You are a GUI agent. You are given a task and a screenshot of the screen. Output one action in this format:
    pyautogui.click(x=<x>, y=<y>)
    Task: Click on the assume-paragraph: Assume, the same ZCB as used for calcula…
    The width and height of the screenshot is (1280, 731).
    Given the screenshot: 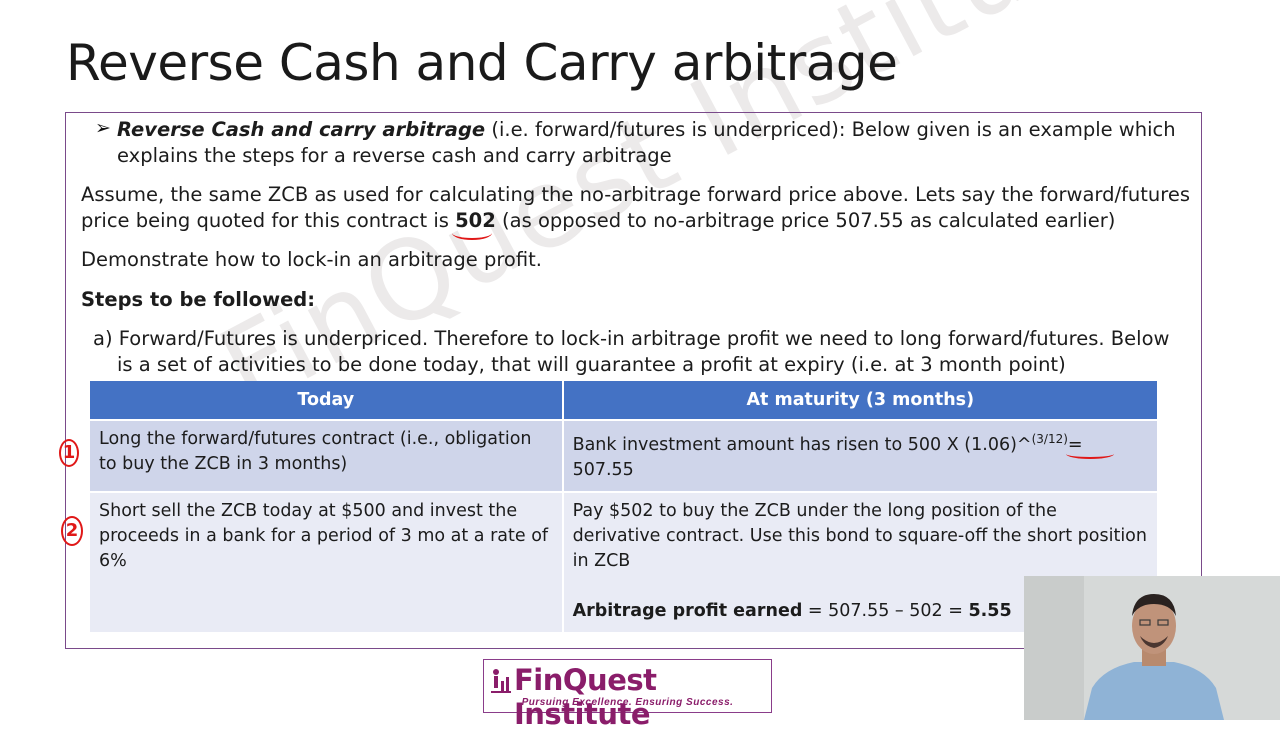 What is the action you would take?
    pyautogui.click(x=638, y=208)
    